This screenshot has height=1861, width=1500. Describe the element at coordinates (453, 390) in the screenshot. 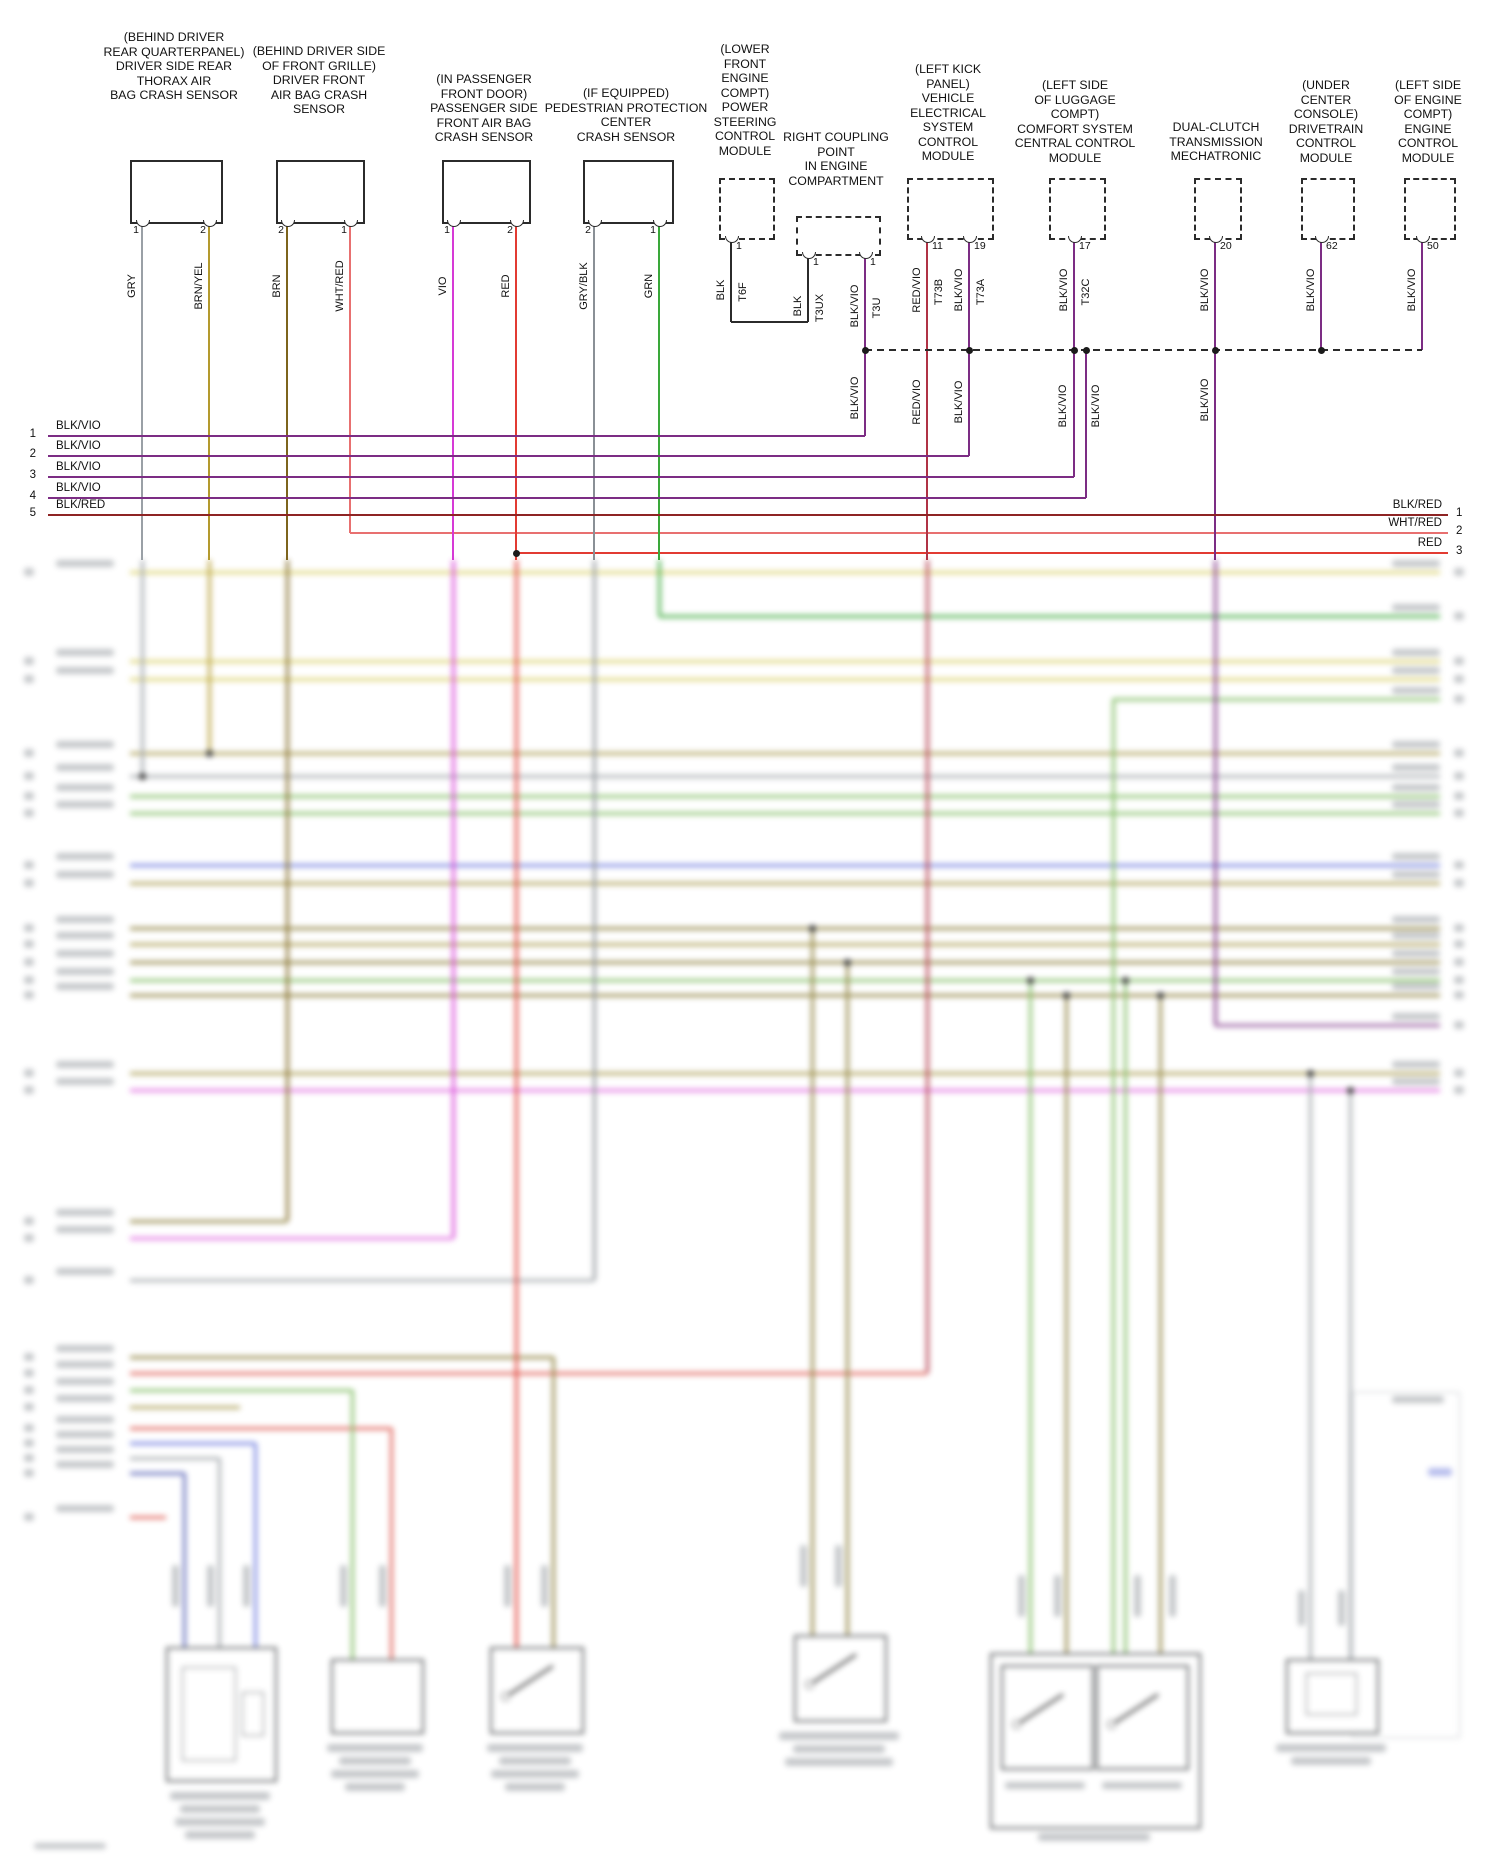

I see `wire-vio` at that location.